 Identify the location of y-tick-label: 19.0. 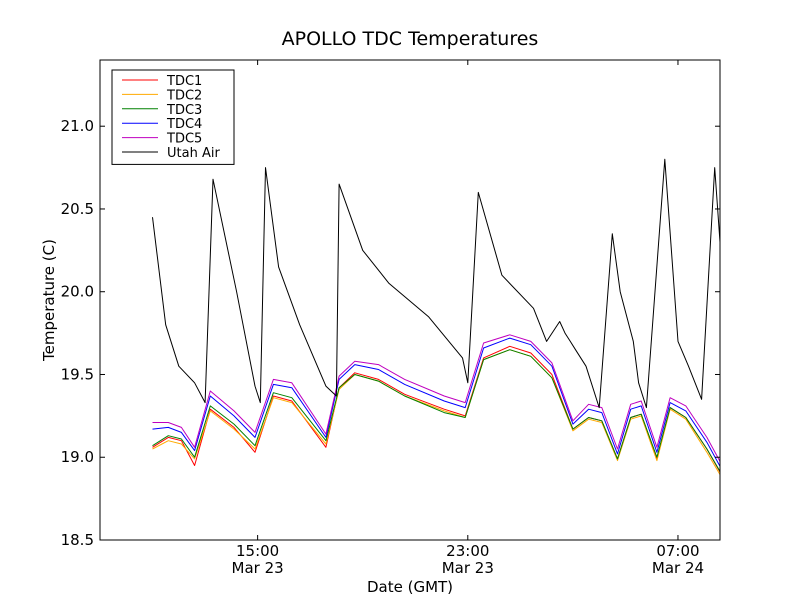
(77, 457).